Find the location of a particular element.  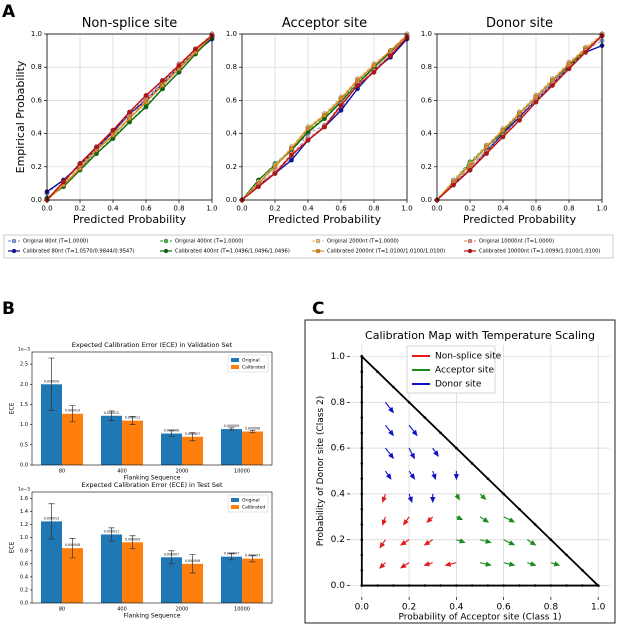

legend-label: Acceptor site is located at coordinates (464, 371).